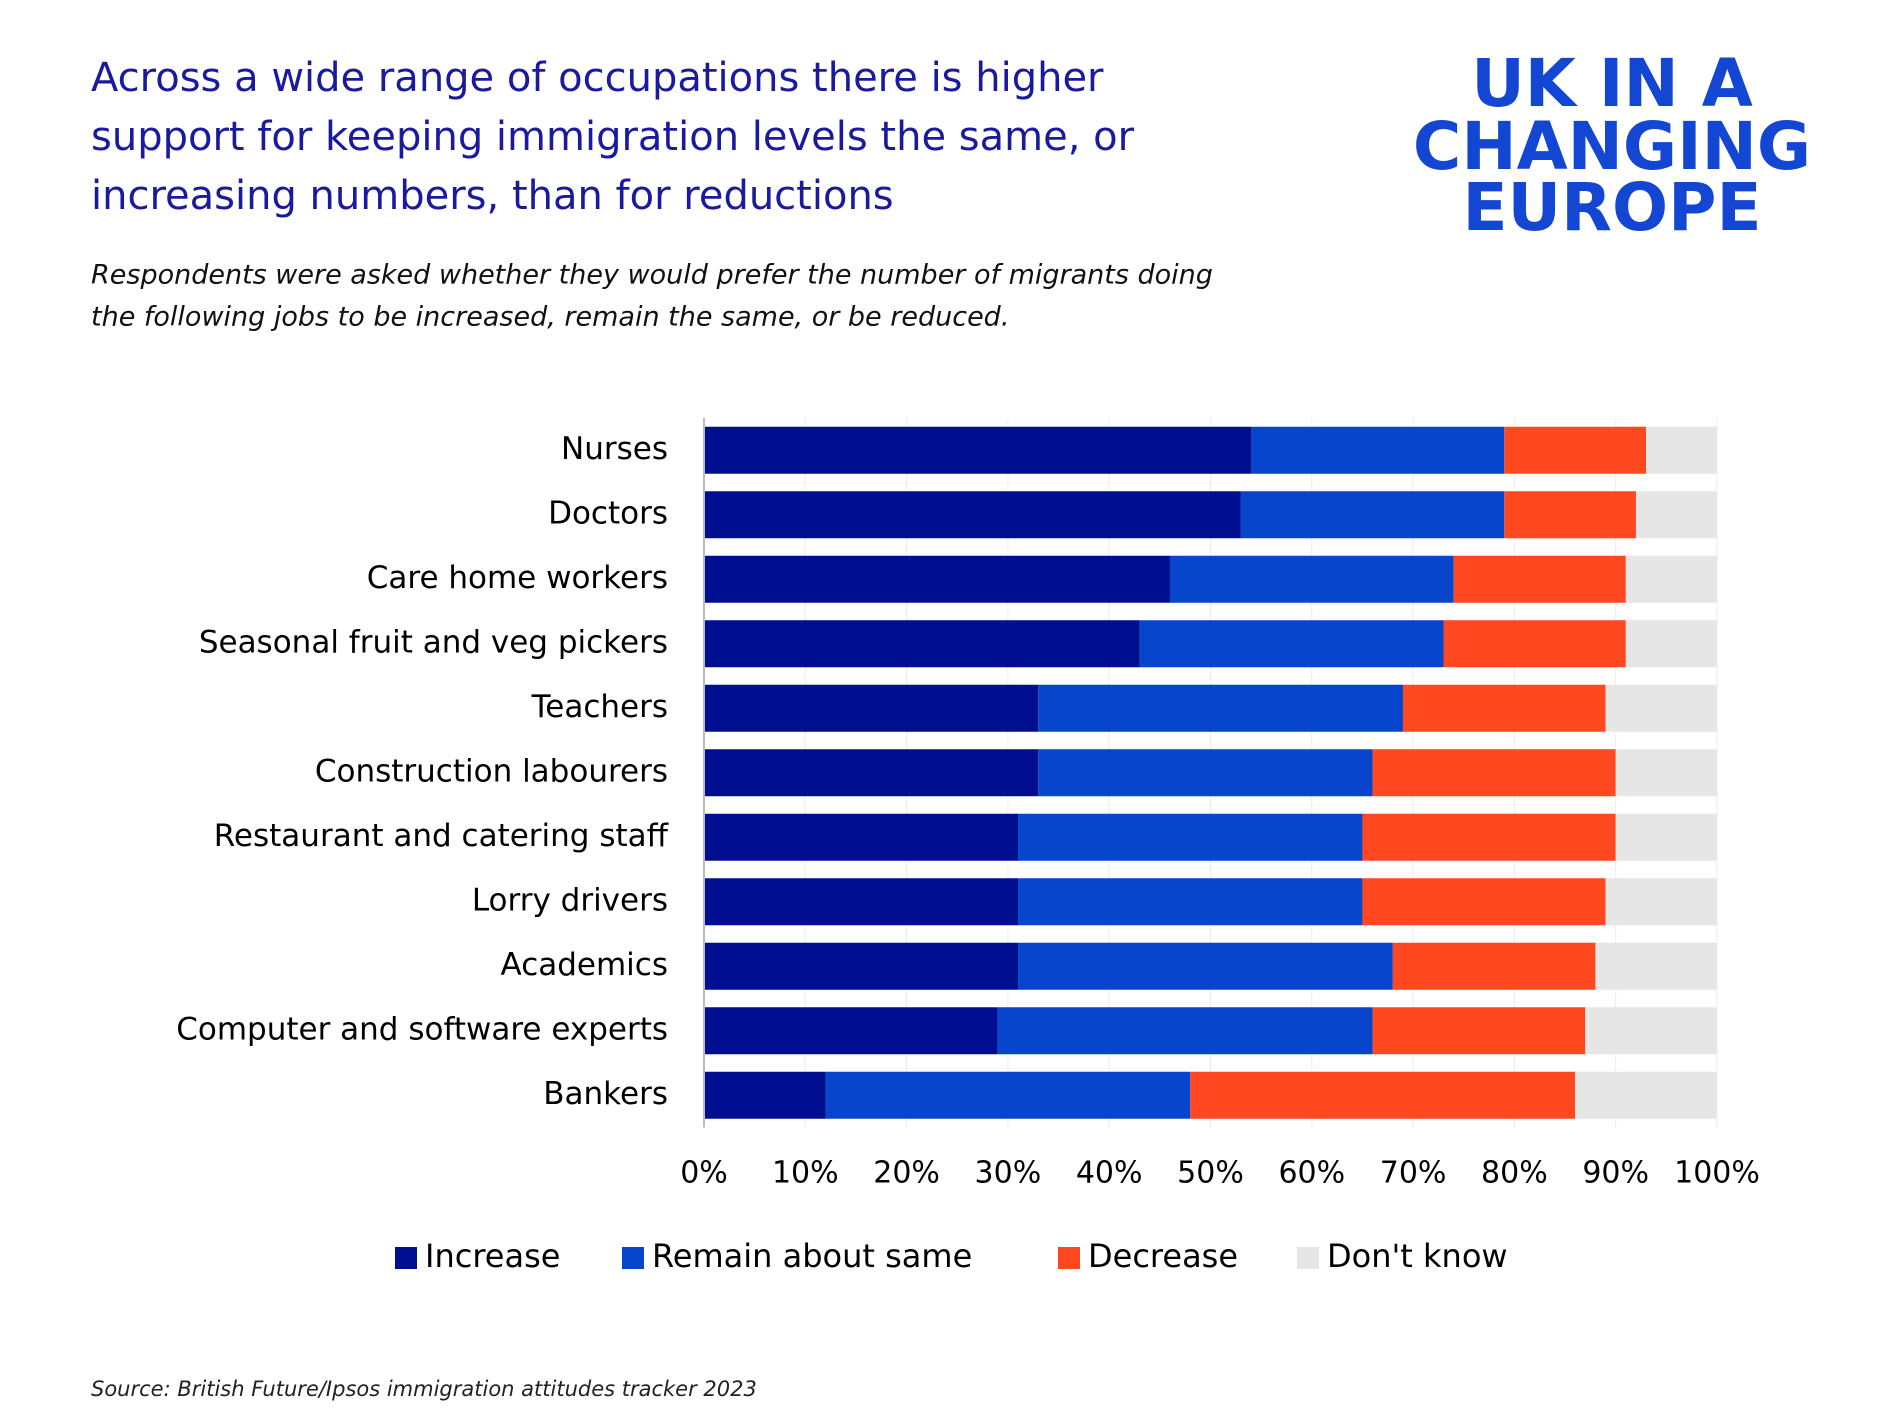 This screenshot has height=1418, width=1890. I want to click on y-tick-label: Teachers, so click(599, 707).